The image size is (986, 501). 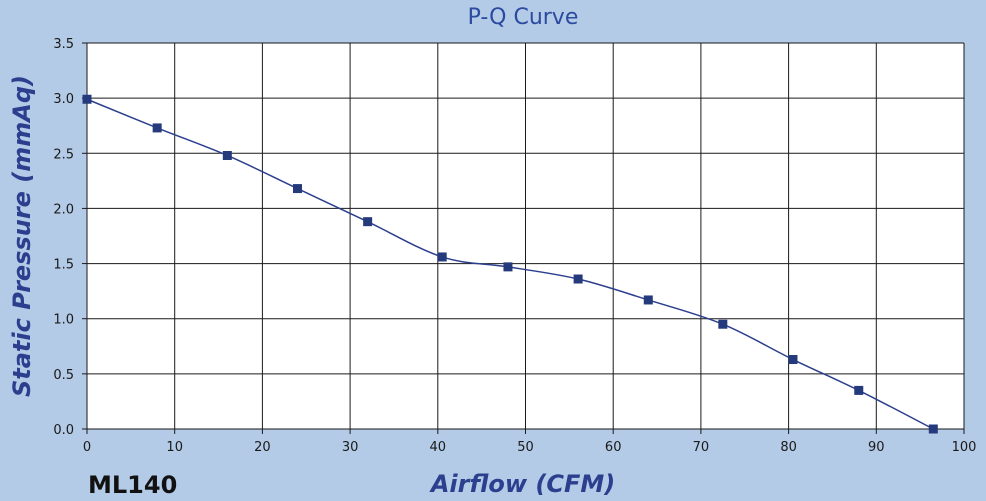 I want to click on x-tick-label: 90, so click(x=876, y=447).